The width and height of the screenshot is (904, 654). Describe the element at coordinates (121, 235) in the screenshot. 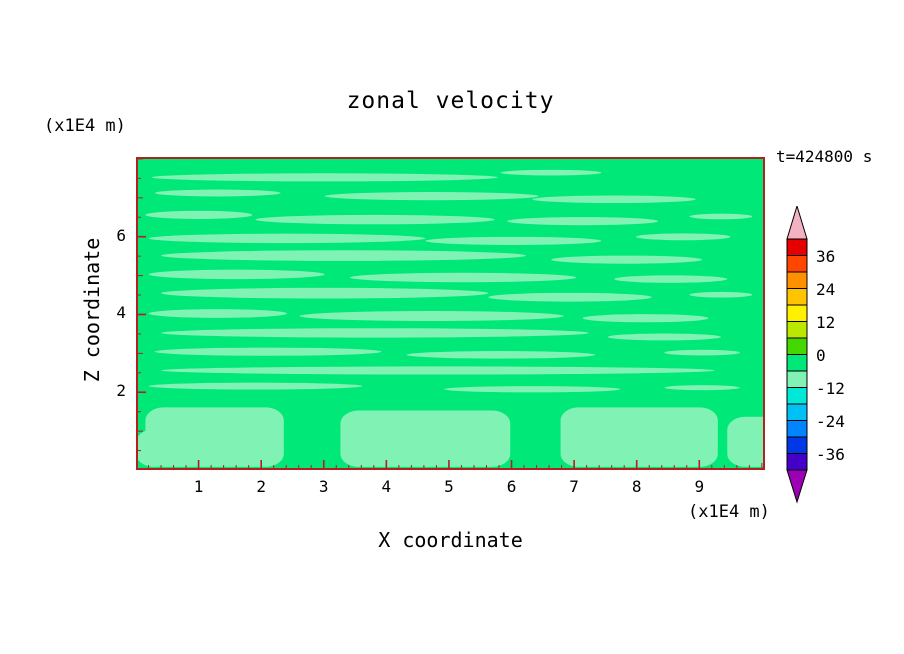

I see `z-tick-label: 6` at that location.